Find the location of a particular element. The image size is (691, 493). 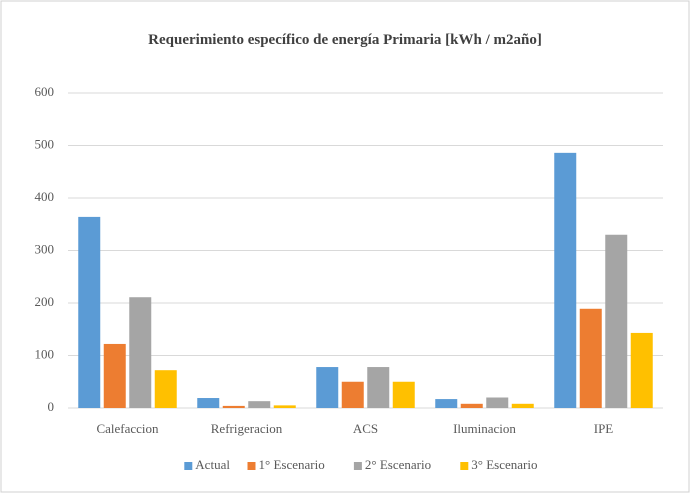

x-tick-label: Calefaccion is located at coordinates (127, 428).